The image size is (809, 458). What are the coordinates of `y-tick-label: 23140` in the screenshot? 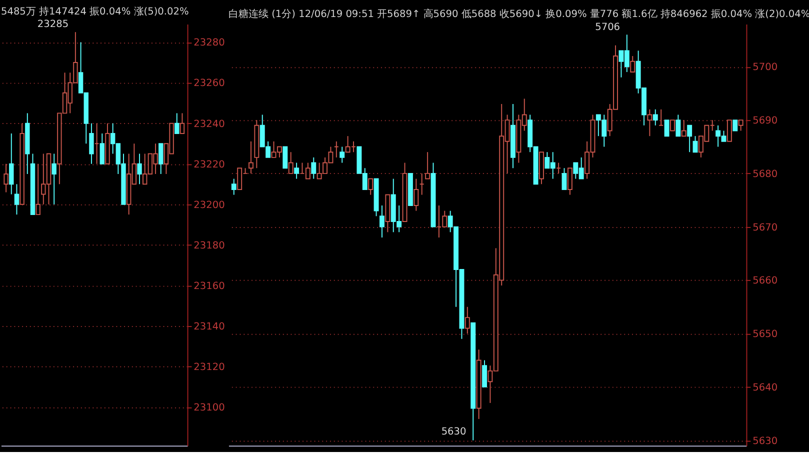 It's located at (209, 326).